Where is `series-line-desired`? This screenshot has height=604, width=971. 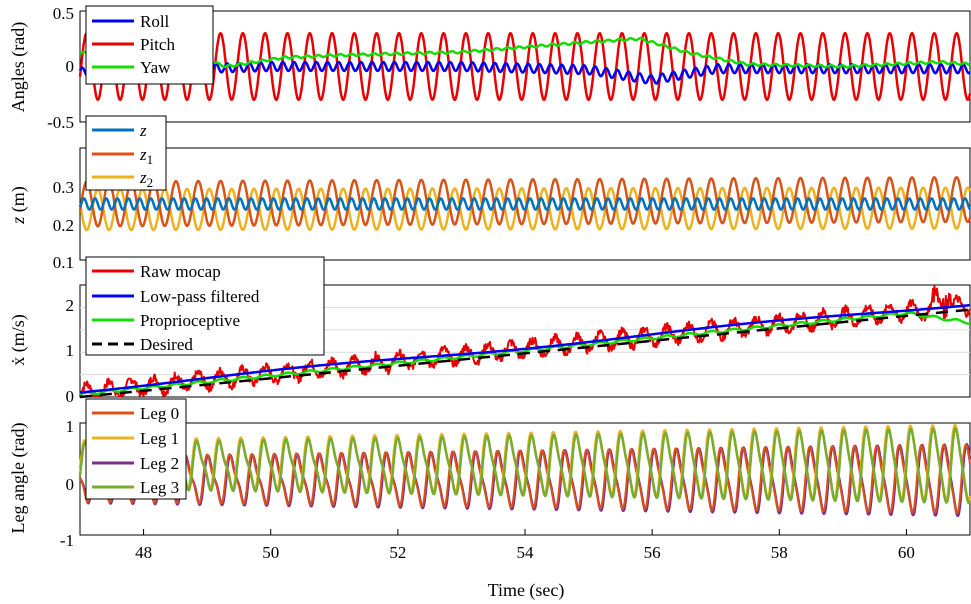 series-line-desired is located at coordinates (525, 353).